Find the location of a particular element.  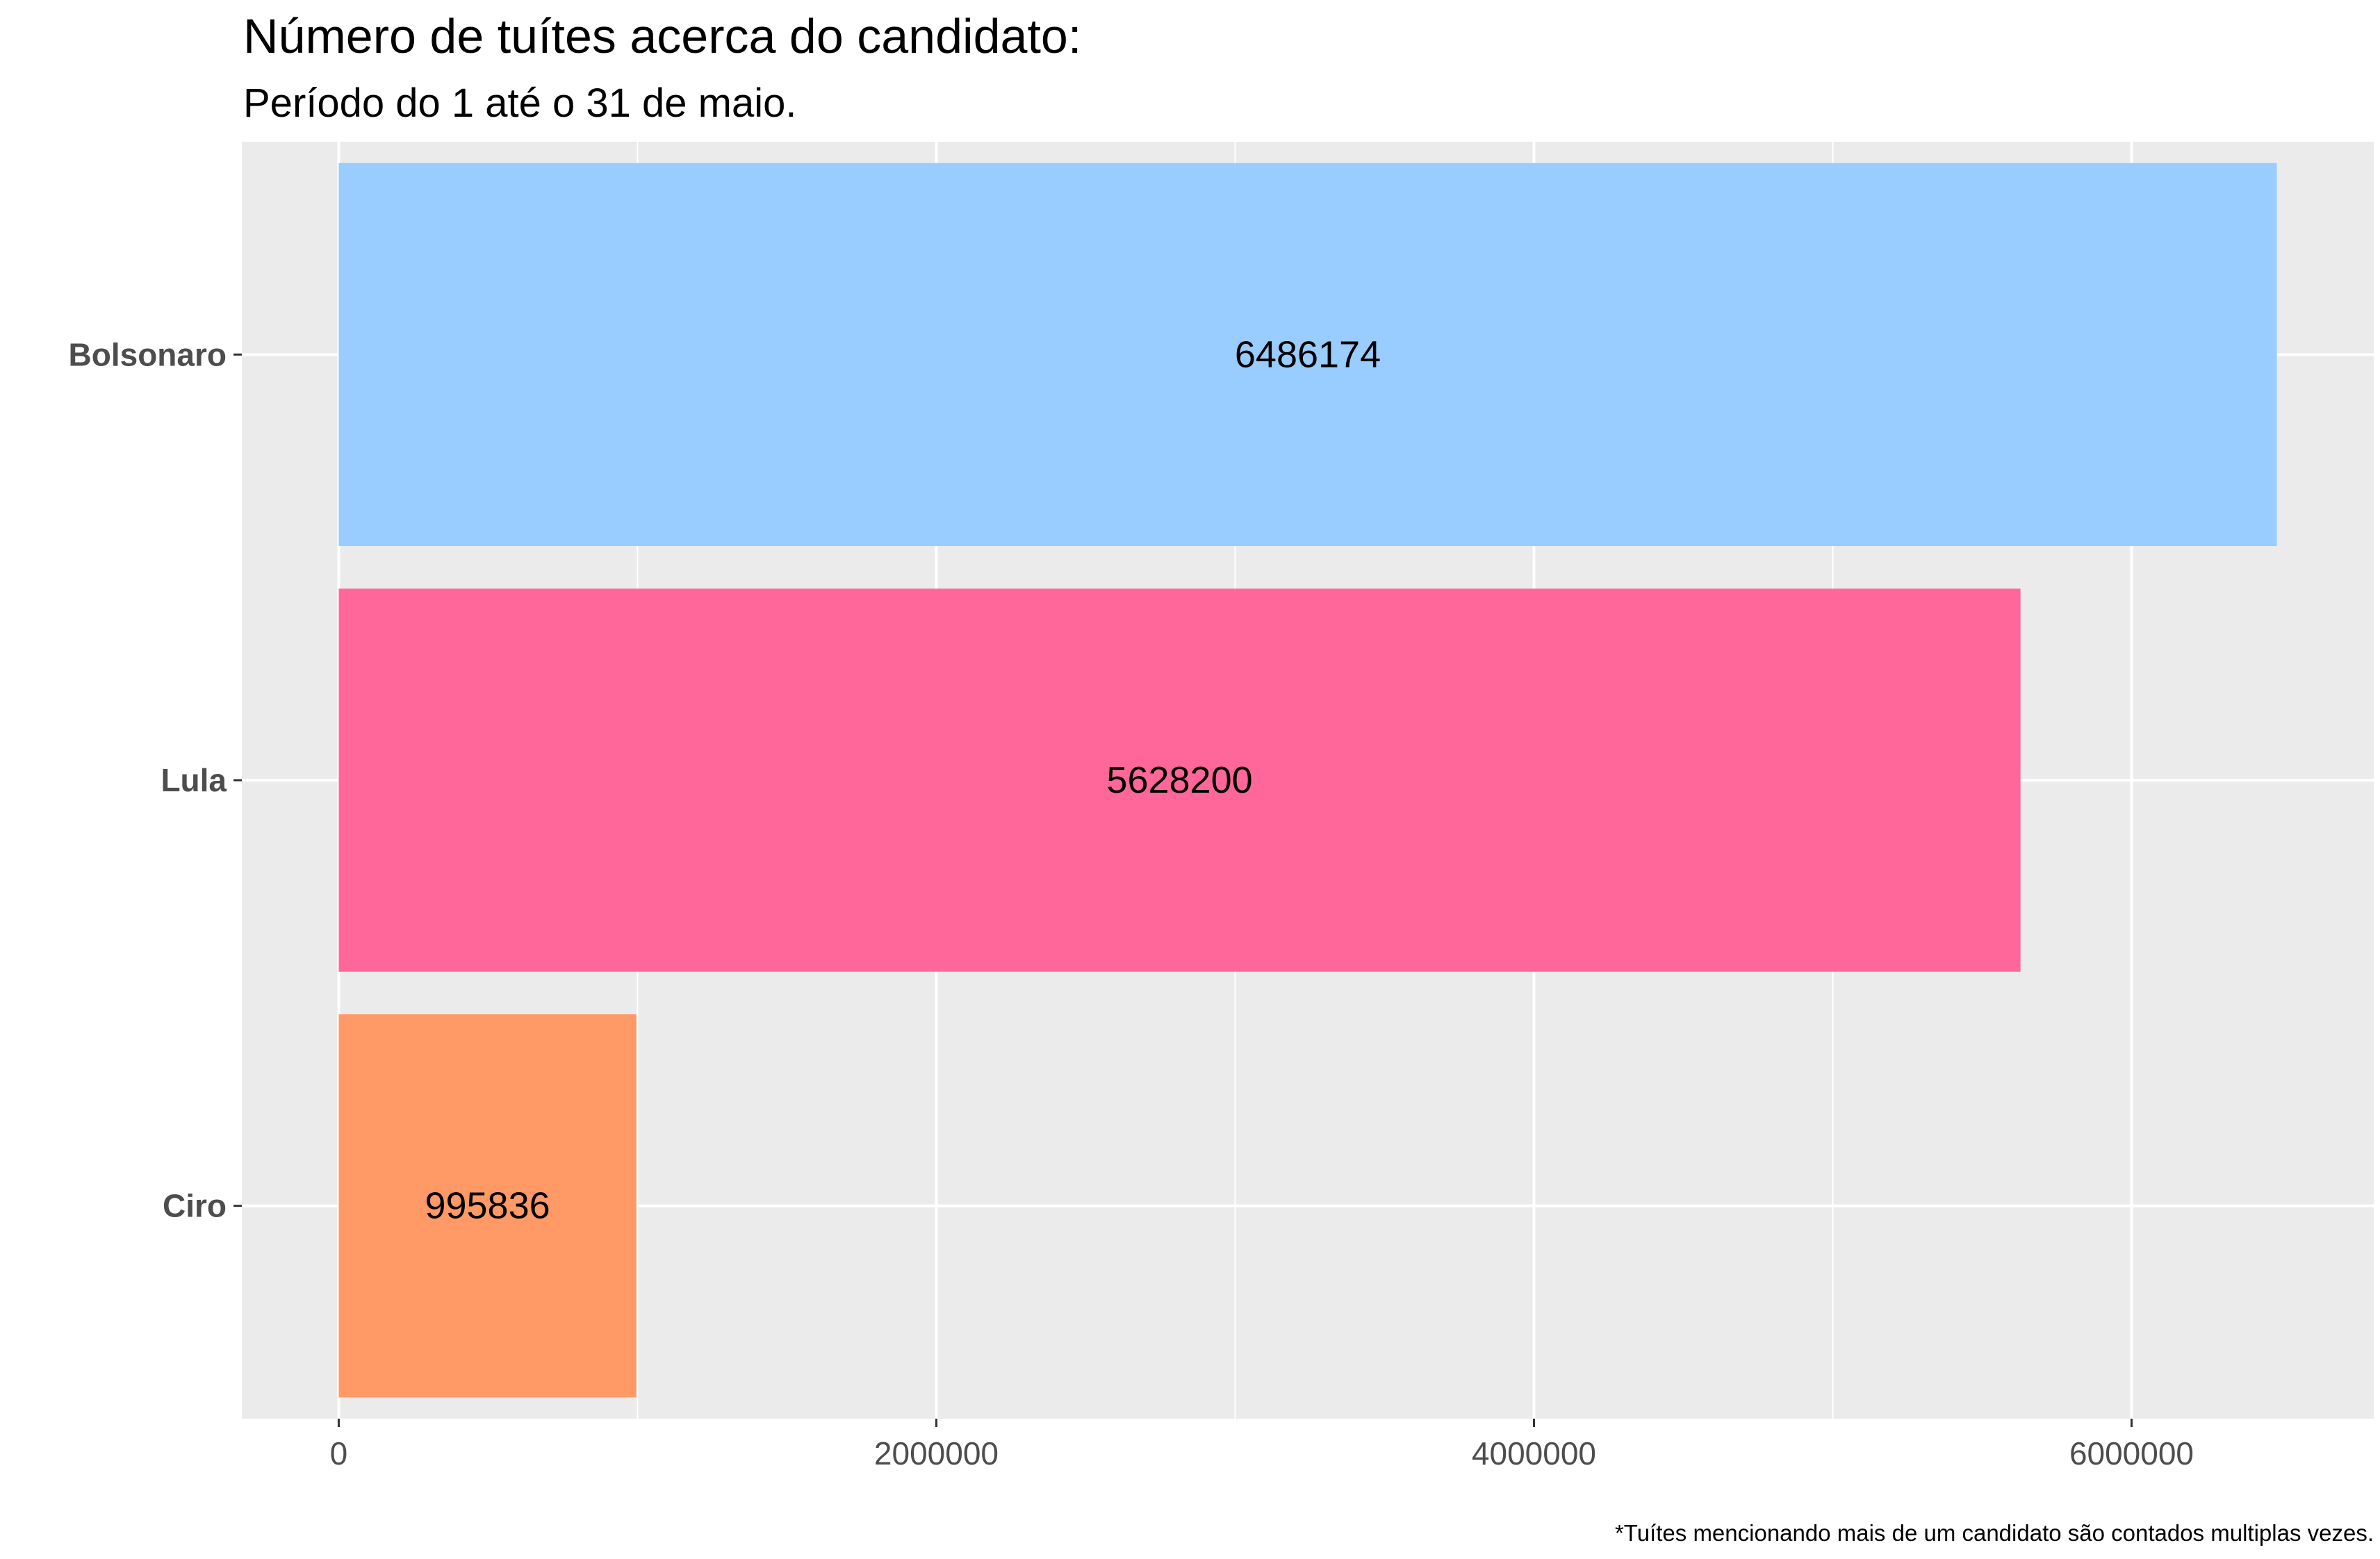

x-tick-label: 2000000 is located at coordinates (936, 1453).